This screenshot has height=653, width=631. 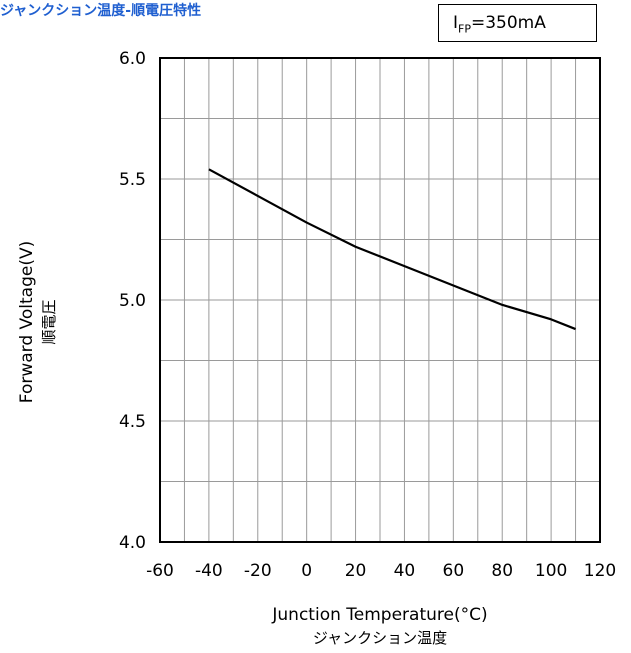 What do you see at coordinates (132, 59) in the screenshot?
I see `y-tick-label: 6.0` at bounding box center [132, 59].